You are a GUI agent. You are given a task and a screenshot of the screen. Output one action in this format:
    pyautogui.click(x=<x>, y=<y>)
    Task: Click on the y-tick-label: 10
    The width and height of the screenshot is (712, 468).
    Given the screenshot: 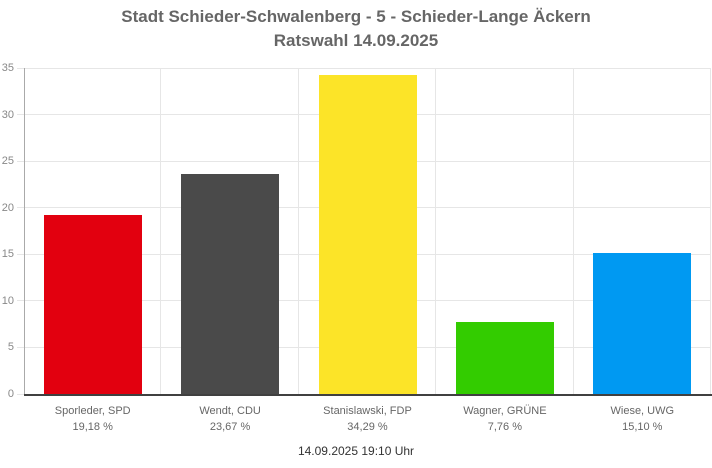 What is the action you would take?
    pyautogui.click(x=7, y=300)
    